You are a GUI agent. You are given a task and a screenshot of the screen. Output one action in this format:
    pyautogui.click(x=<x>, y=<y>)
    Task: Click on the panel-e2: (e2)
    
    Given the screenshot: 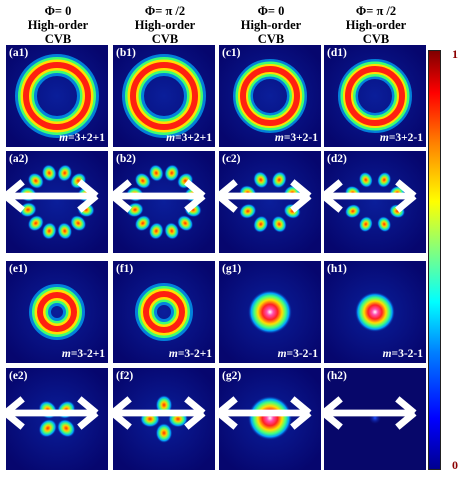 What is the action you would take?
    pyautogui.click(x=57, y=419)
    